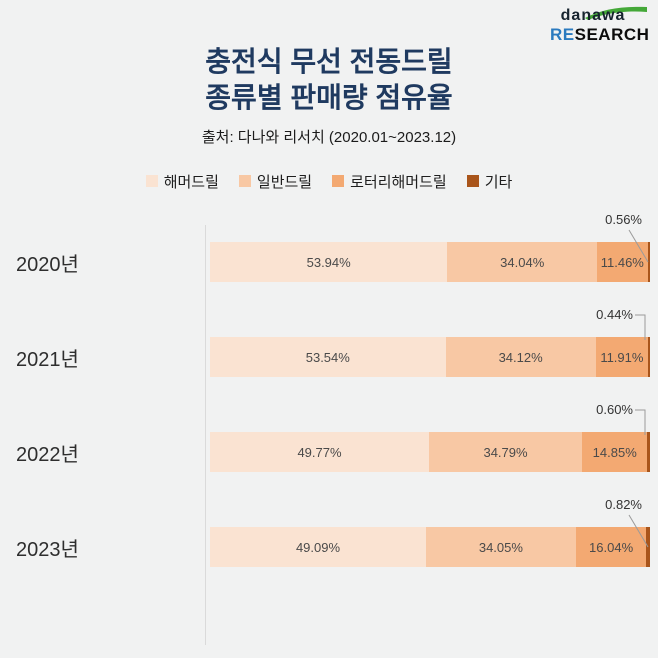 The image size is (658, 658). I want to click on bar-segment: 34.04%, so click(522, 262).